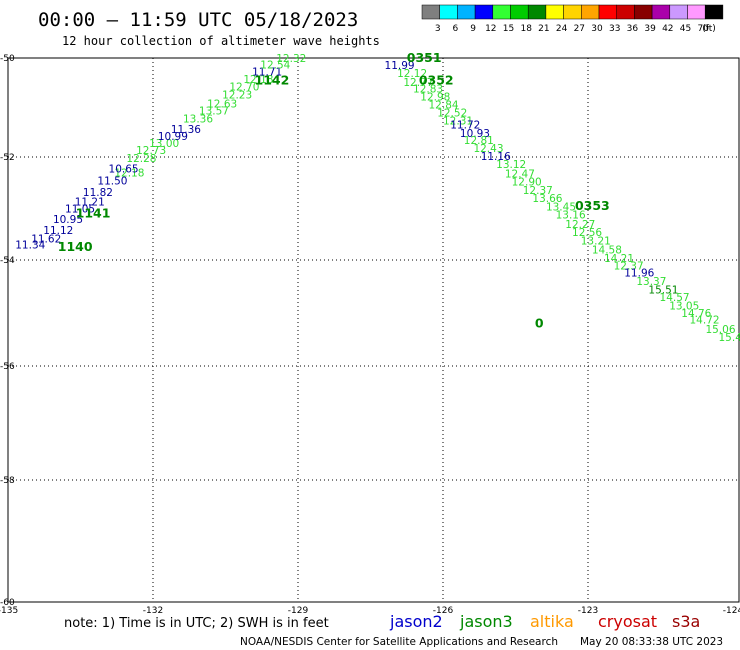  What do you see at coordinates (7, 367) in the screenshot?
I see `y-tick-label: -56` at bounding box center [7, 367].